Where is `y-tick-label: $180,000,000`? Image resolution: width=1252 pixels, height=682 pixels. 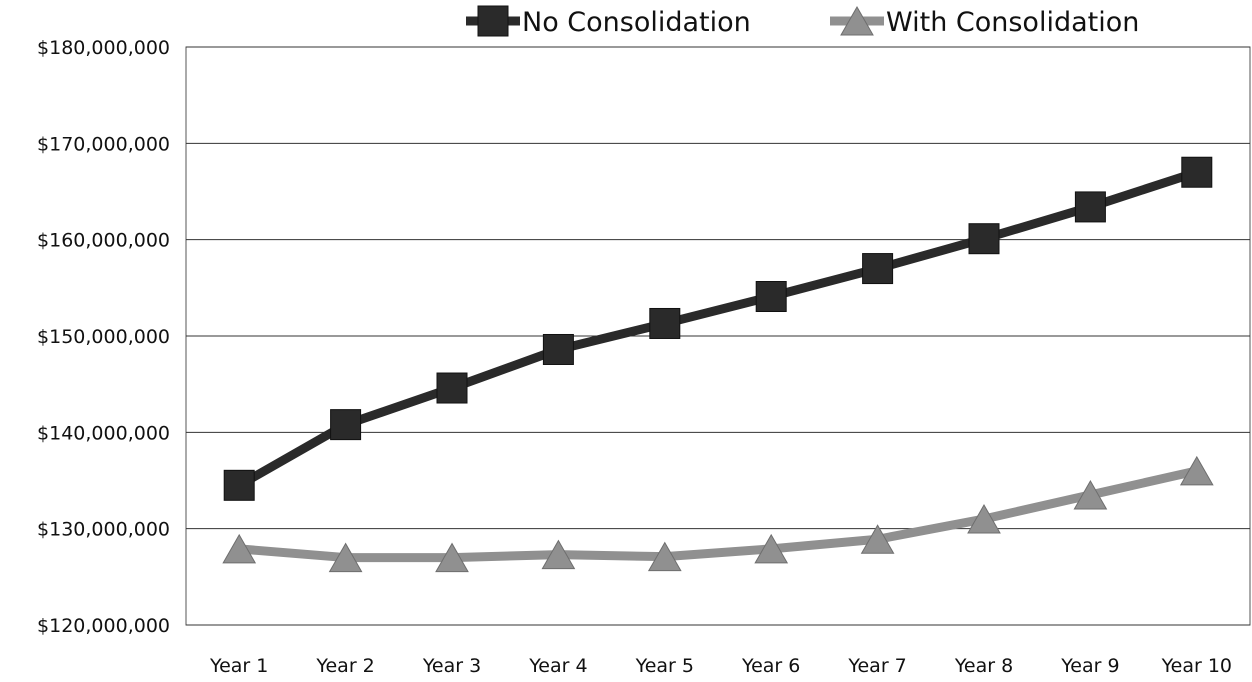 y-tick-label: $180,000,000 is located at coordinates (103, 48).